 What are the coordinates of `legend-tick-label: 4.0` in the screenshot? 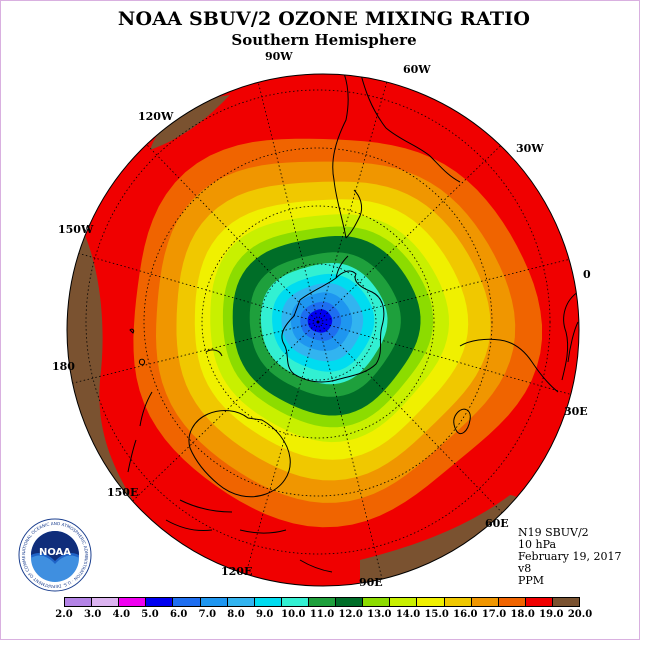 It's located at (121, 614).